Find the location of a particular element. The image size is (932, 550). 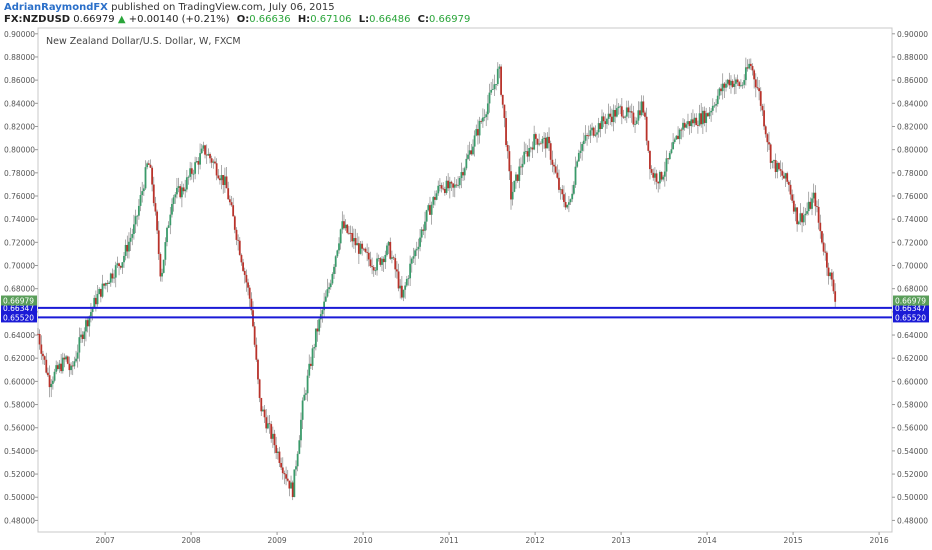

close-value: 0.66979 is located at coordinates (450, 19).